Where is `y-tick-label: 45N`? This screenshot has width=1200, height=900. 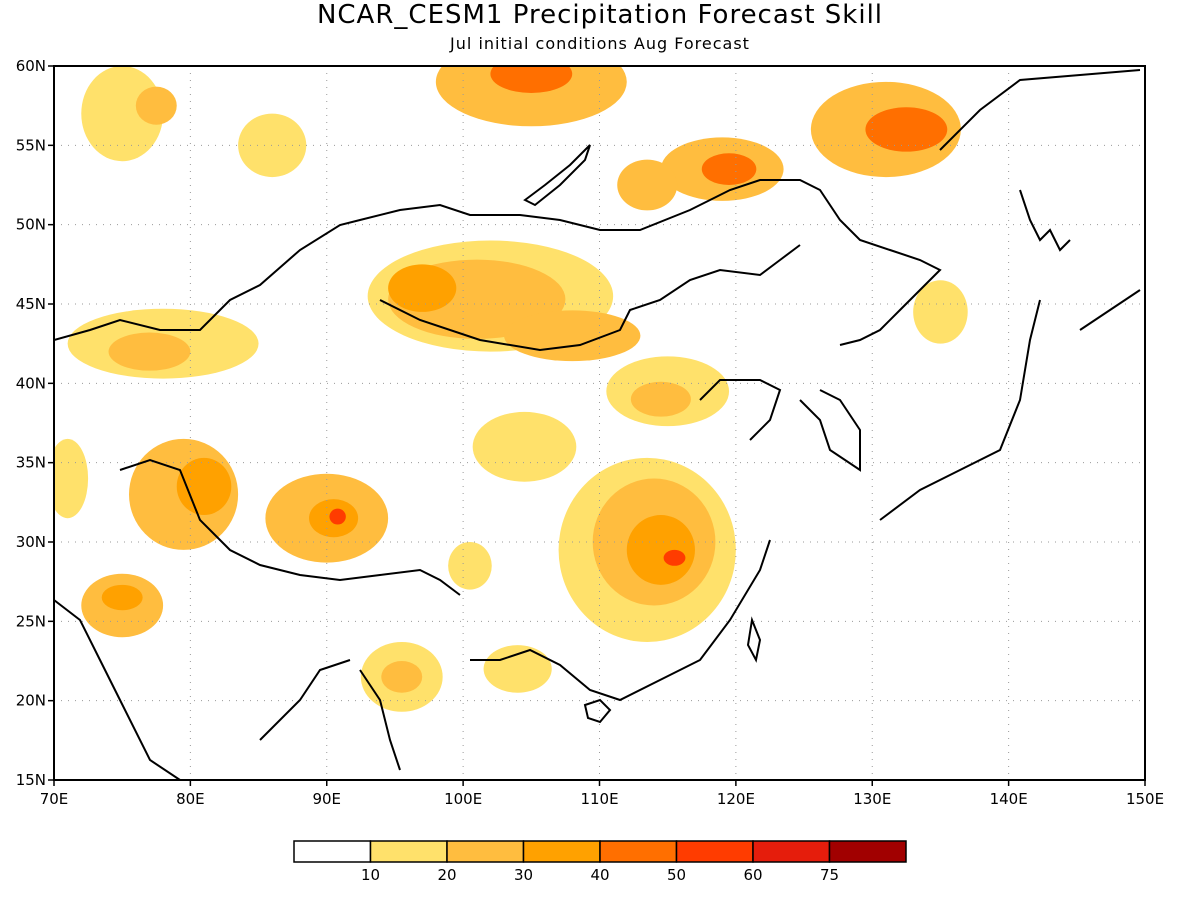
y-tick-label: 45N is located at coordinates (31, 304).